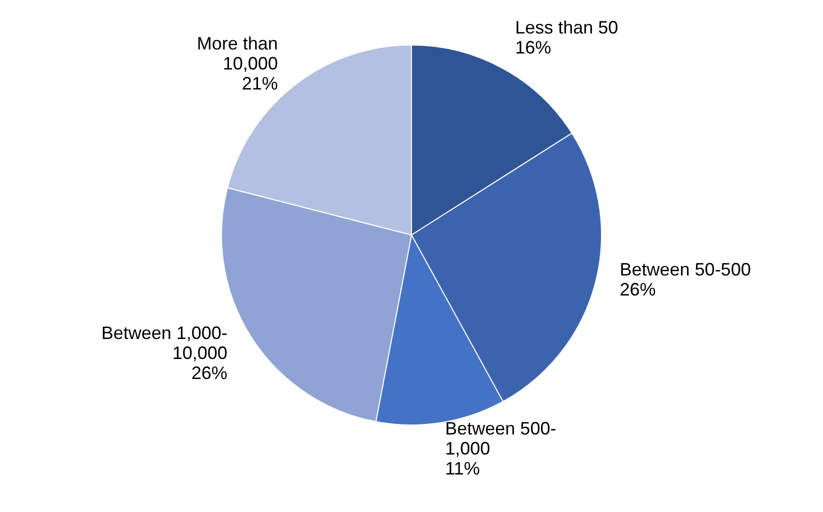 The height and width of the screenshot is (512, 823). What do you see at coordinates (500, 438) in the screenshot?
I see `slice-label: Between 500-1,000` at bounding box center [500, 438].